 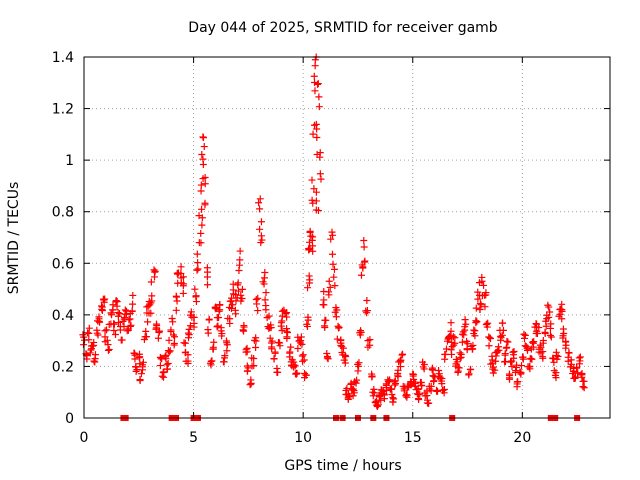 What do you see at coordinates (14, 238) in the screenshot?
I see `y-axis-title: SRMTID / TECUs` at bounding box center [14, 238].